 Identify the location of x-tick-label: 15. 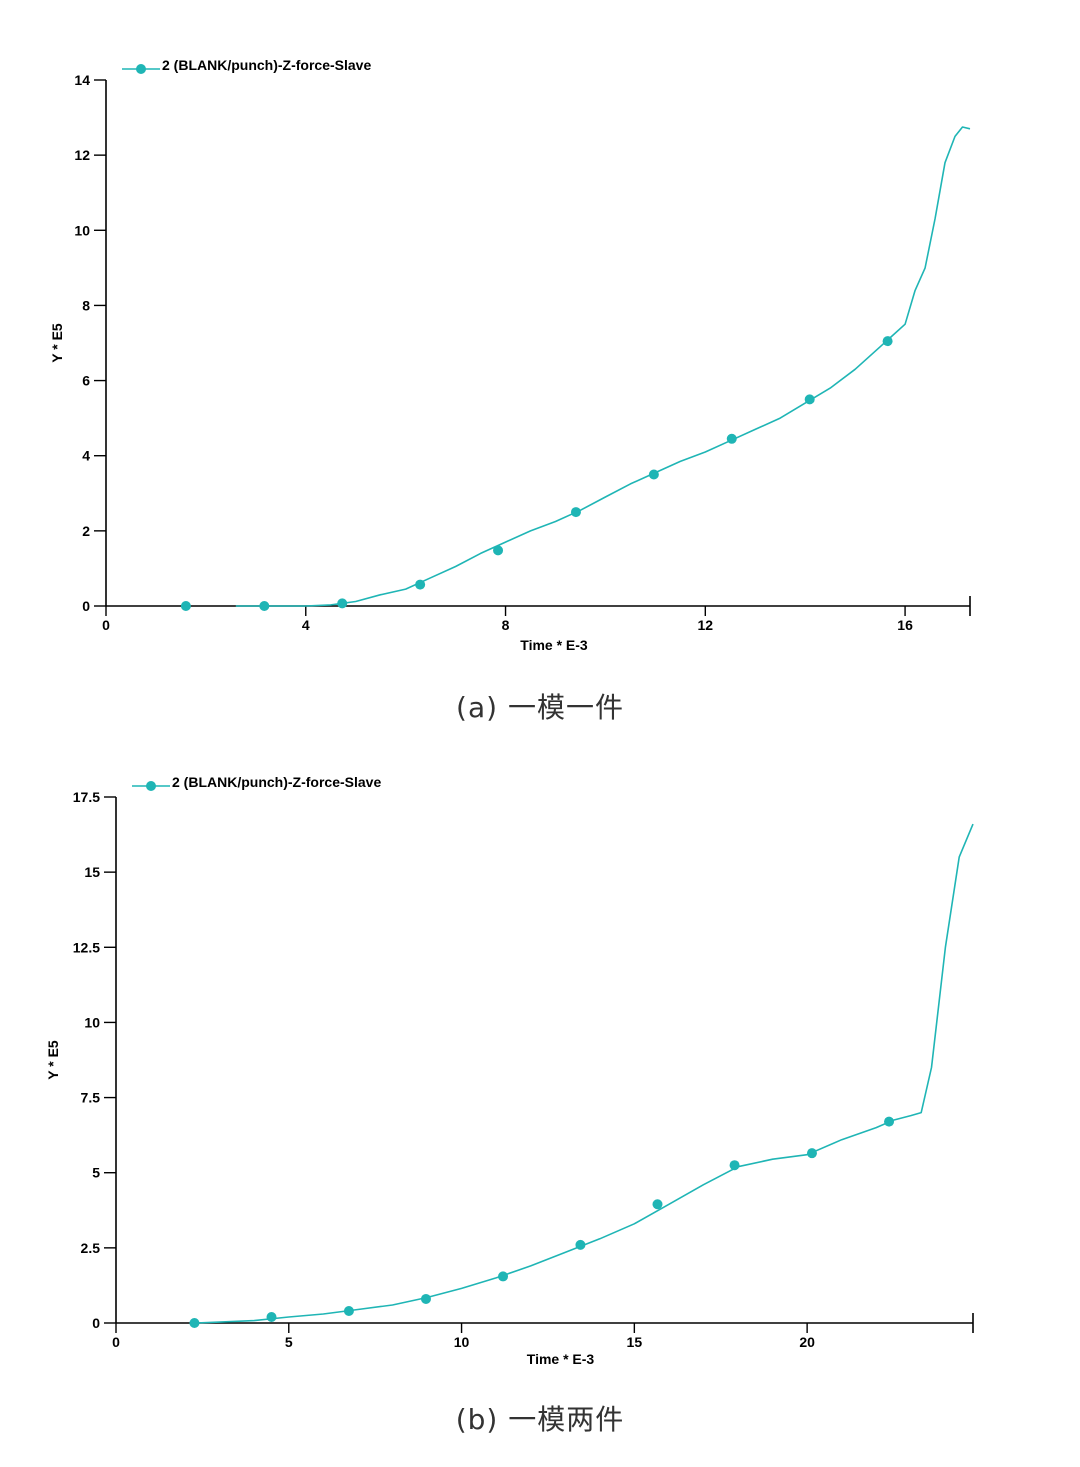
(635, 1342).